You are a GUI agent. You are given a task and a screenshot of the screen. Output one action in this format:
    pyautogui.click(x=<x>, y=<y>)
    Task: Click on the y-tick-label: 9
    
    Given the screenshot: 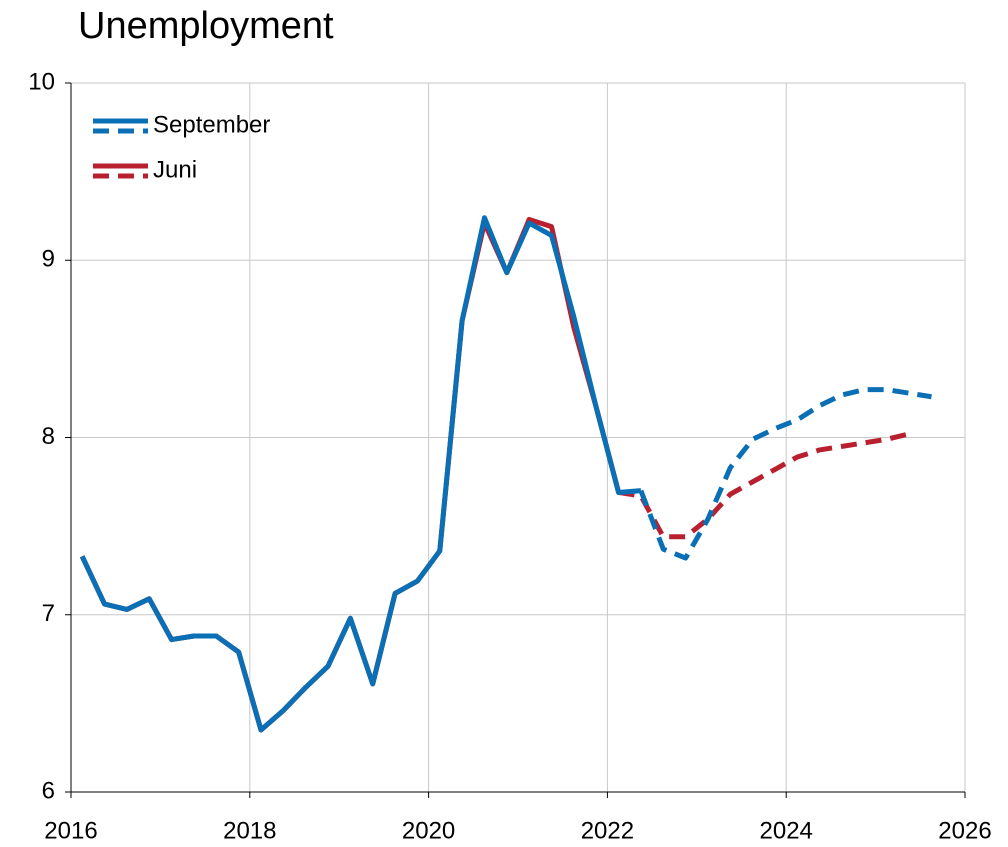 What is the action you would take?
    pyautogui.click(x=48, y=259)
    